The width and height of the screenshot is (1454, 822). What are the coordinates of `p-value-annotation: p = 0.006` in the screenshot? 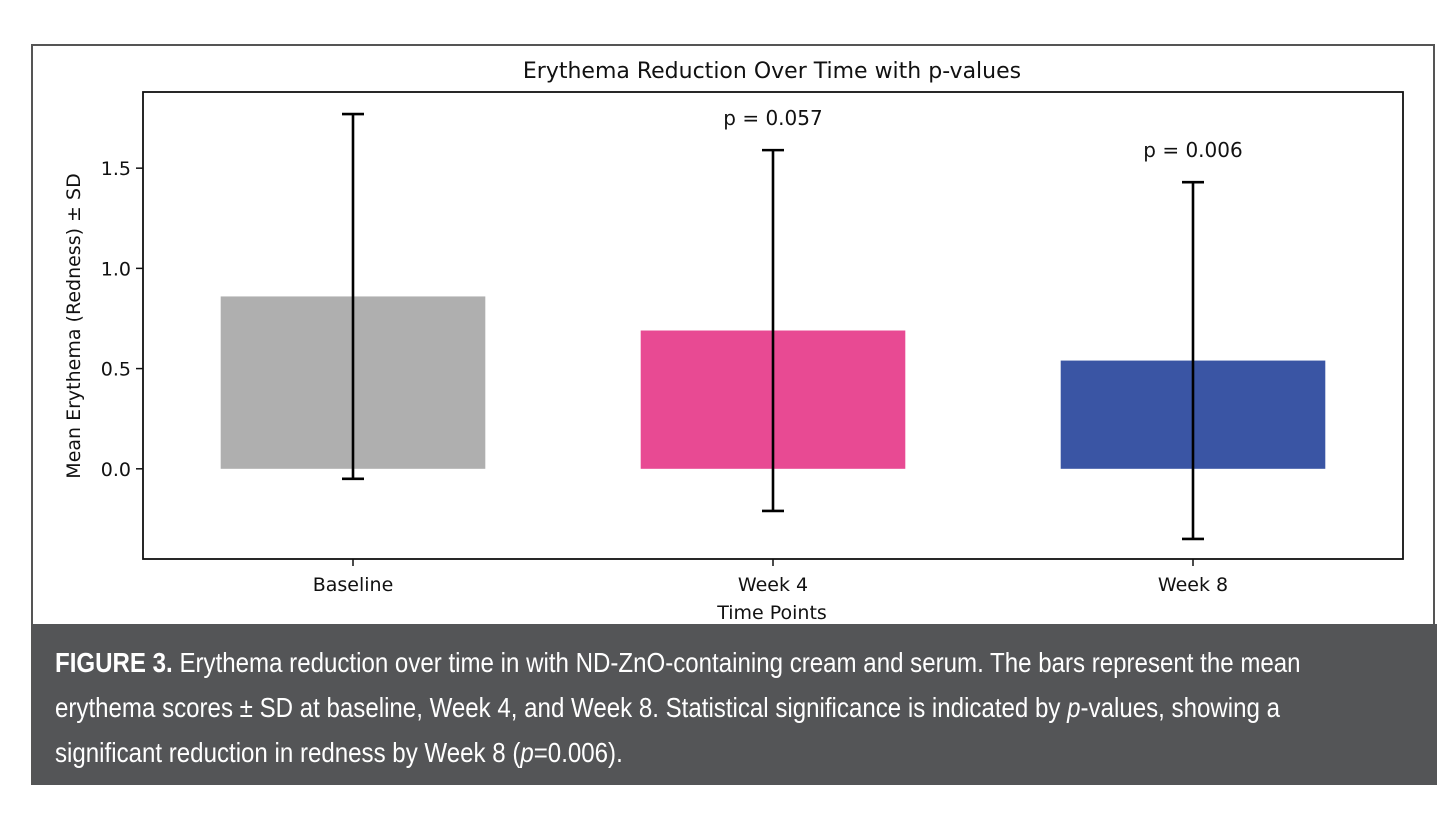 It's located at (1192, 150).